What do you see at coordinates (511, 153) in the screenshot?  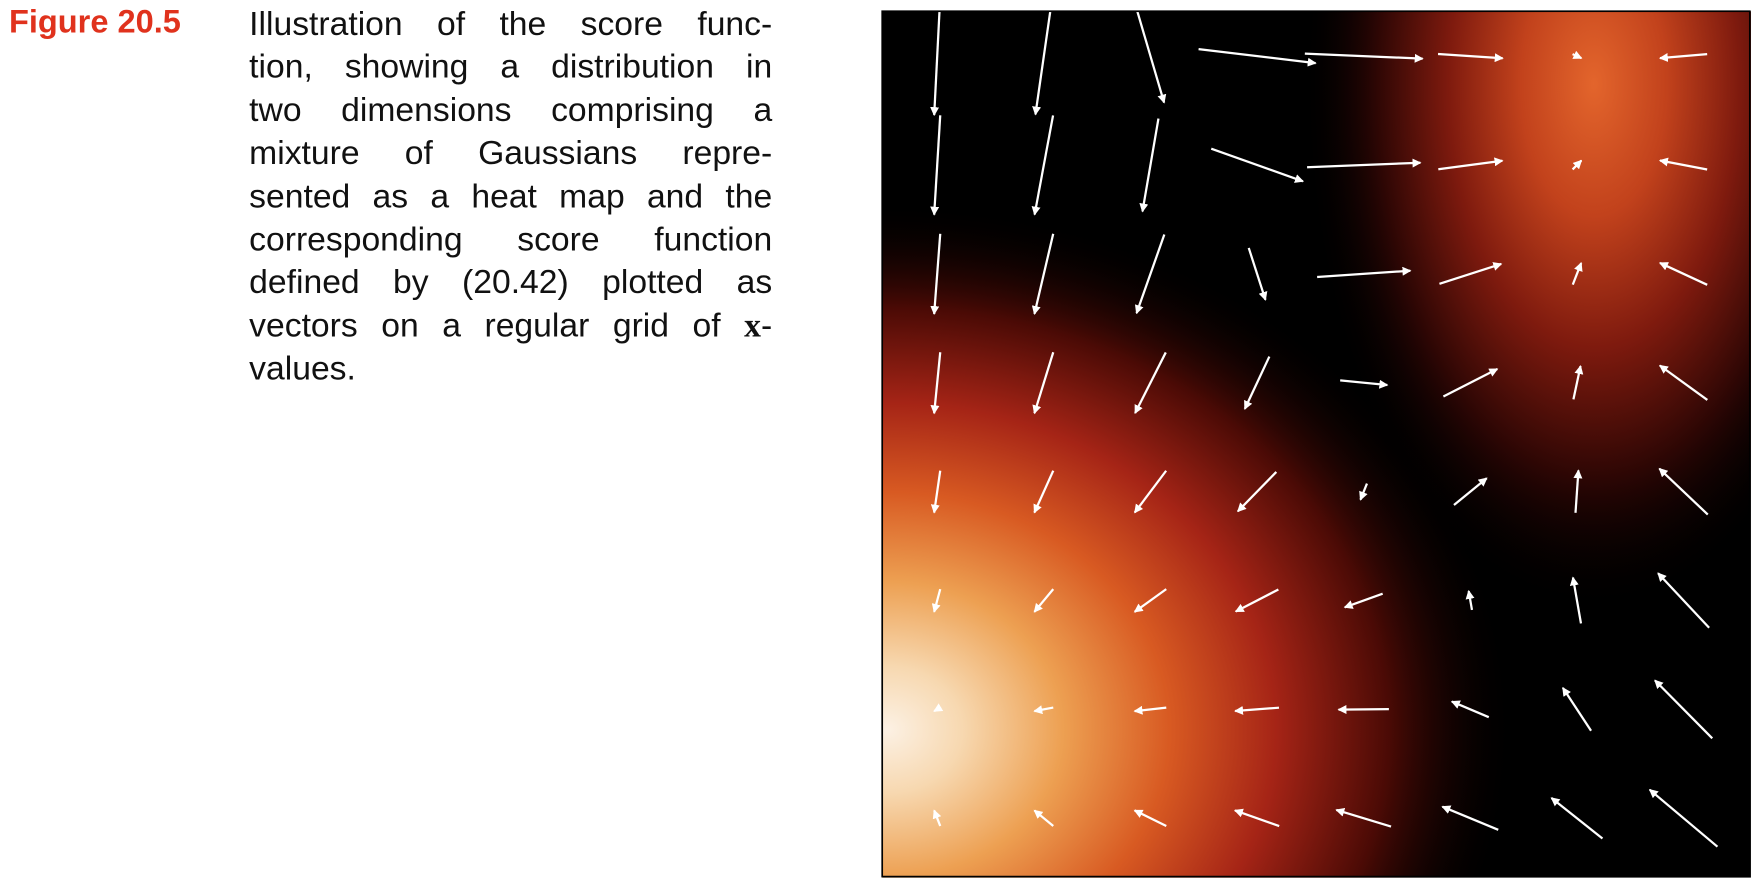 I see `caption-line: mixture of Gaussians repre-` at bounding box center [511, 153].